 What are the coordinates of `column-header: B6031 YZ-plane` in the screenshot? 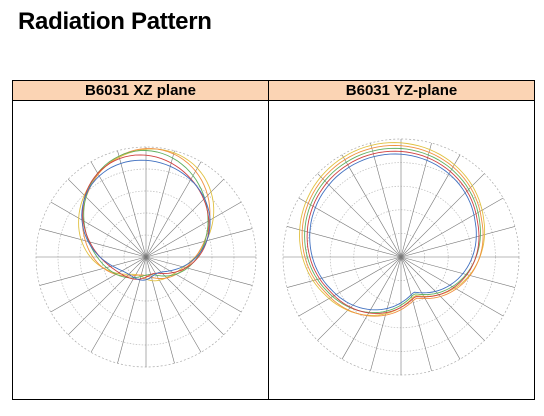 It's located at (401, 90).